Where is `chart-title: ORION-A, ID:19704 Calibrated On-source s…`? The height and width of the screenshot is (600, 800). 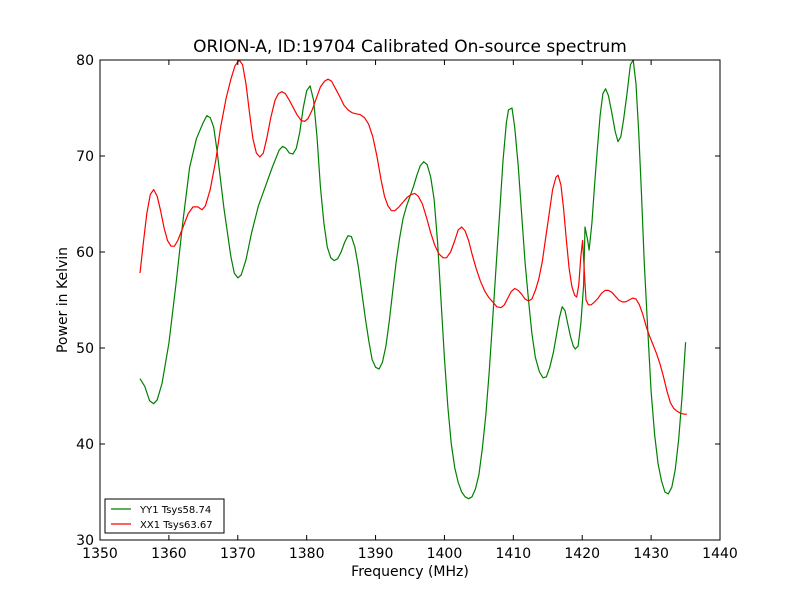 chart-title: ORION-A, ID:19704 Calibrated On-source s… is located at coordinates (410, 47).